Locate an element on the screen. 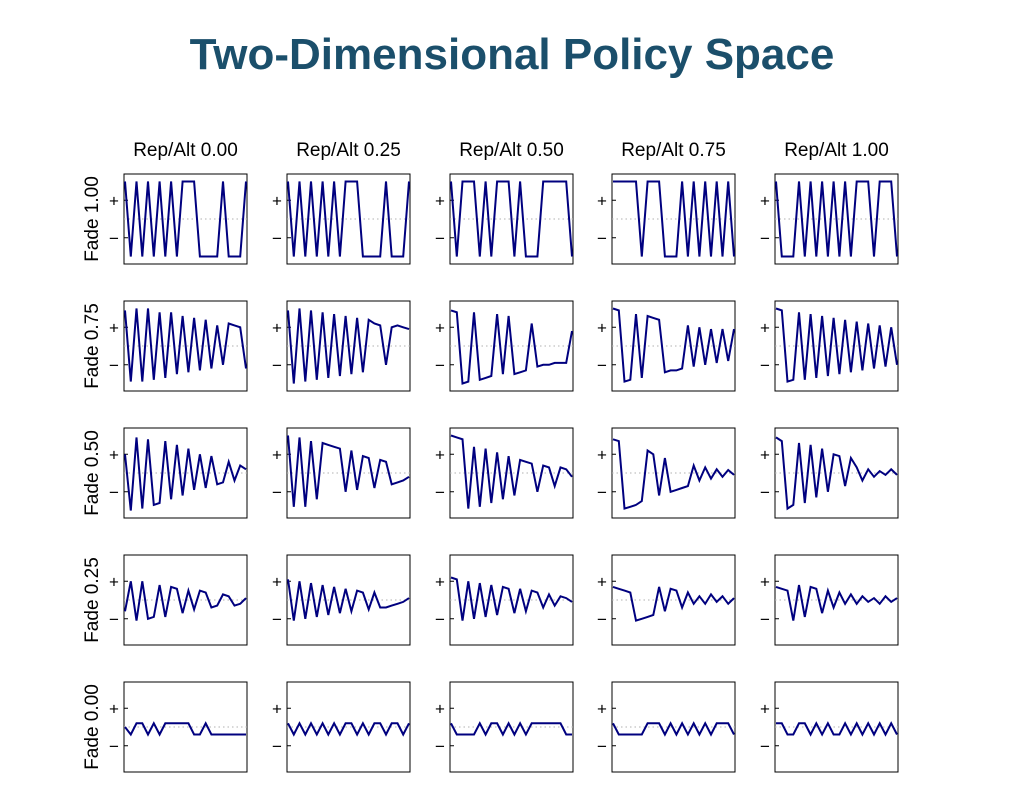  panel-frame is located at coordinates (511, 473).